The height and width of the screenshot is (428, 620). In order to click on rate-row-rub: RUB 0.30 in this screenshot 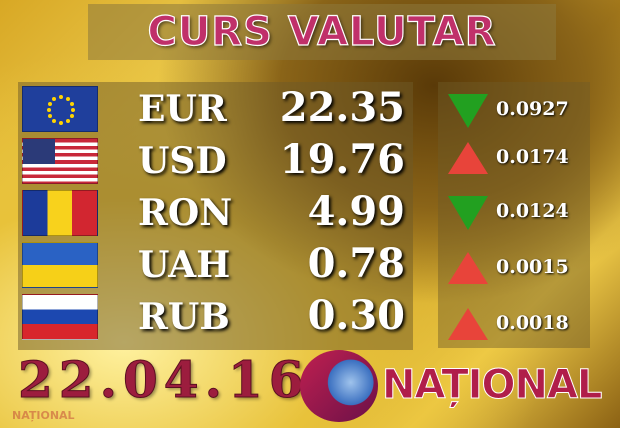, I will do `click(215, 317)`.